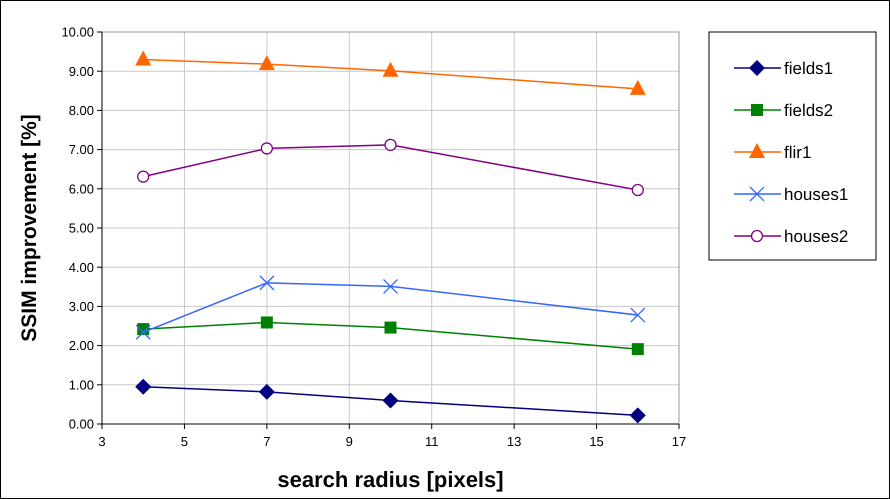 The height and width of the screenshot is (499, 890). Describe the element at coordinates (816, 236) in the screenshot. I see `legend-label: houses2` at that location.